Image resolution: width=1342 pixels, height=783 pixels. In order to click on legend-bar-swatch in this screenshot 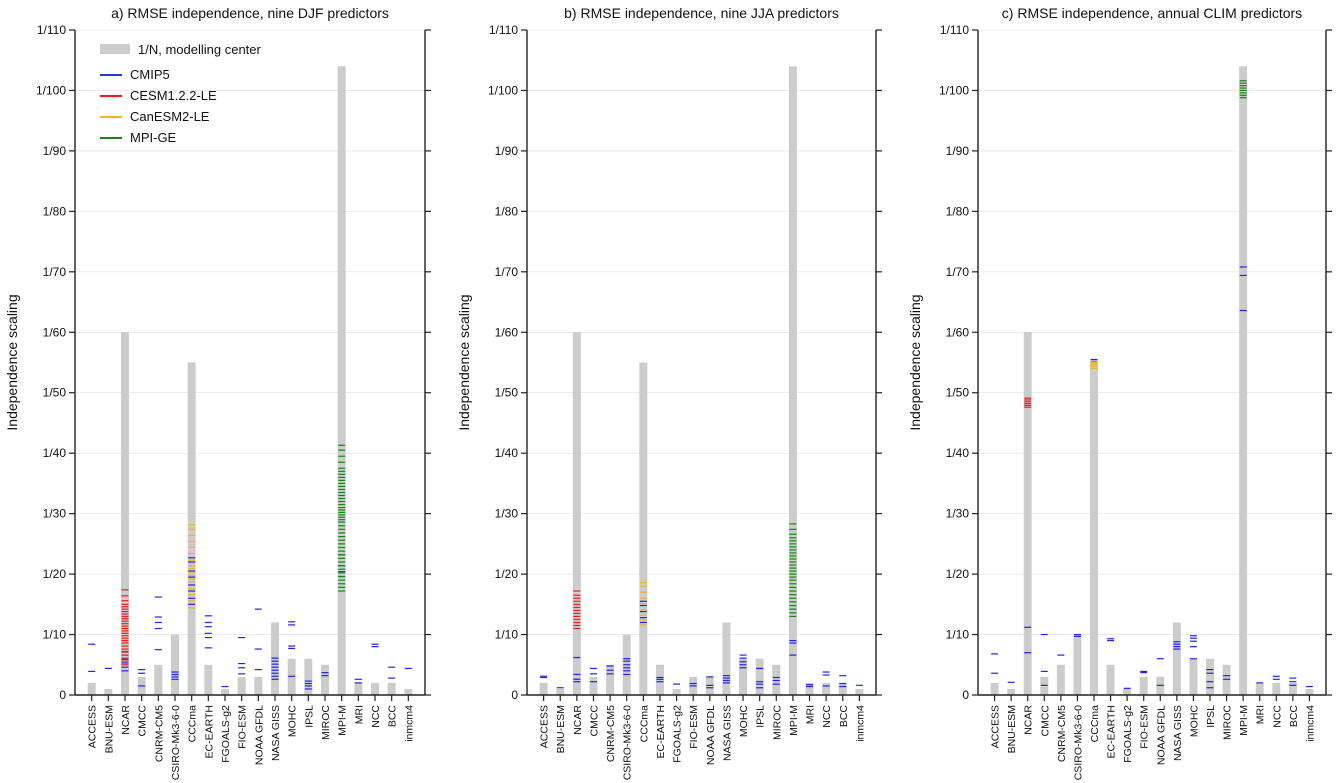, I will do `click(115, 49)`.